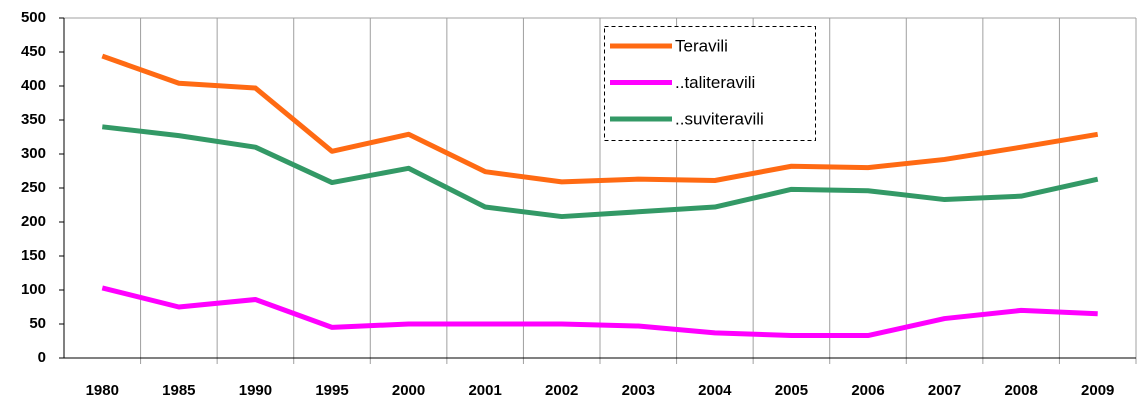  Describe the element at coordinates (715, 390) in the screenshot. I see `x-tick-label: 2004` at that location.